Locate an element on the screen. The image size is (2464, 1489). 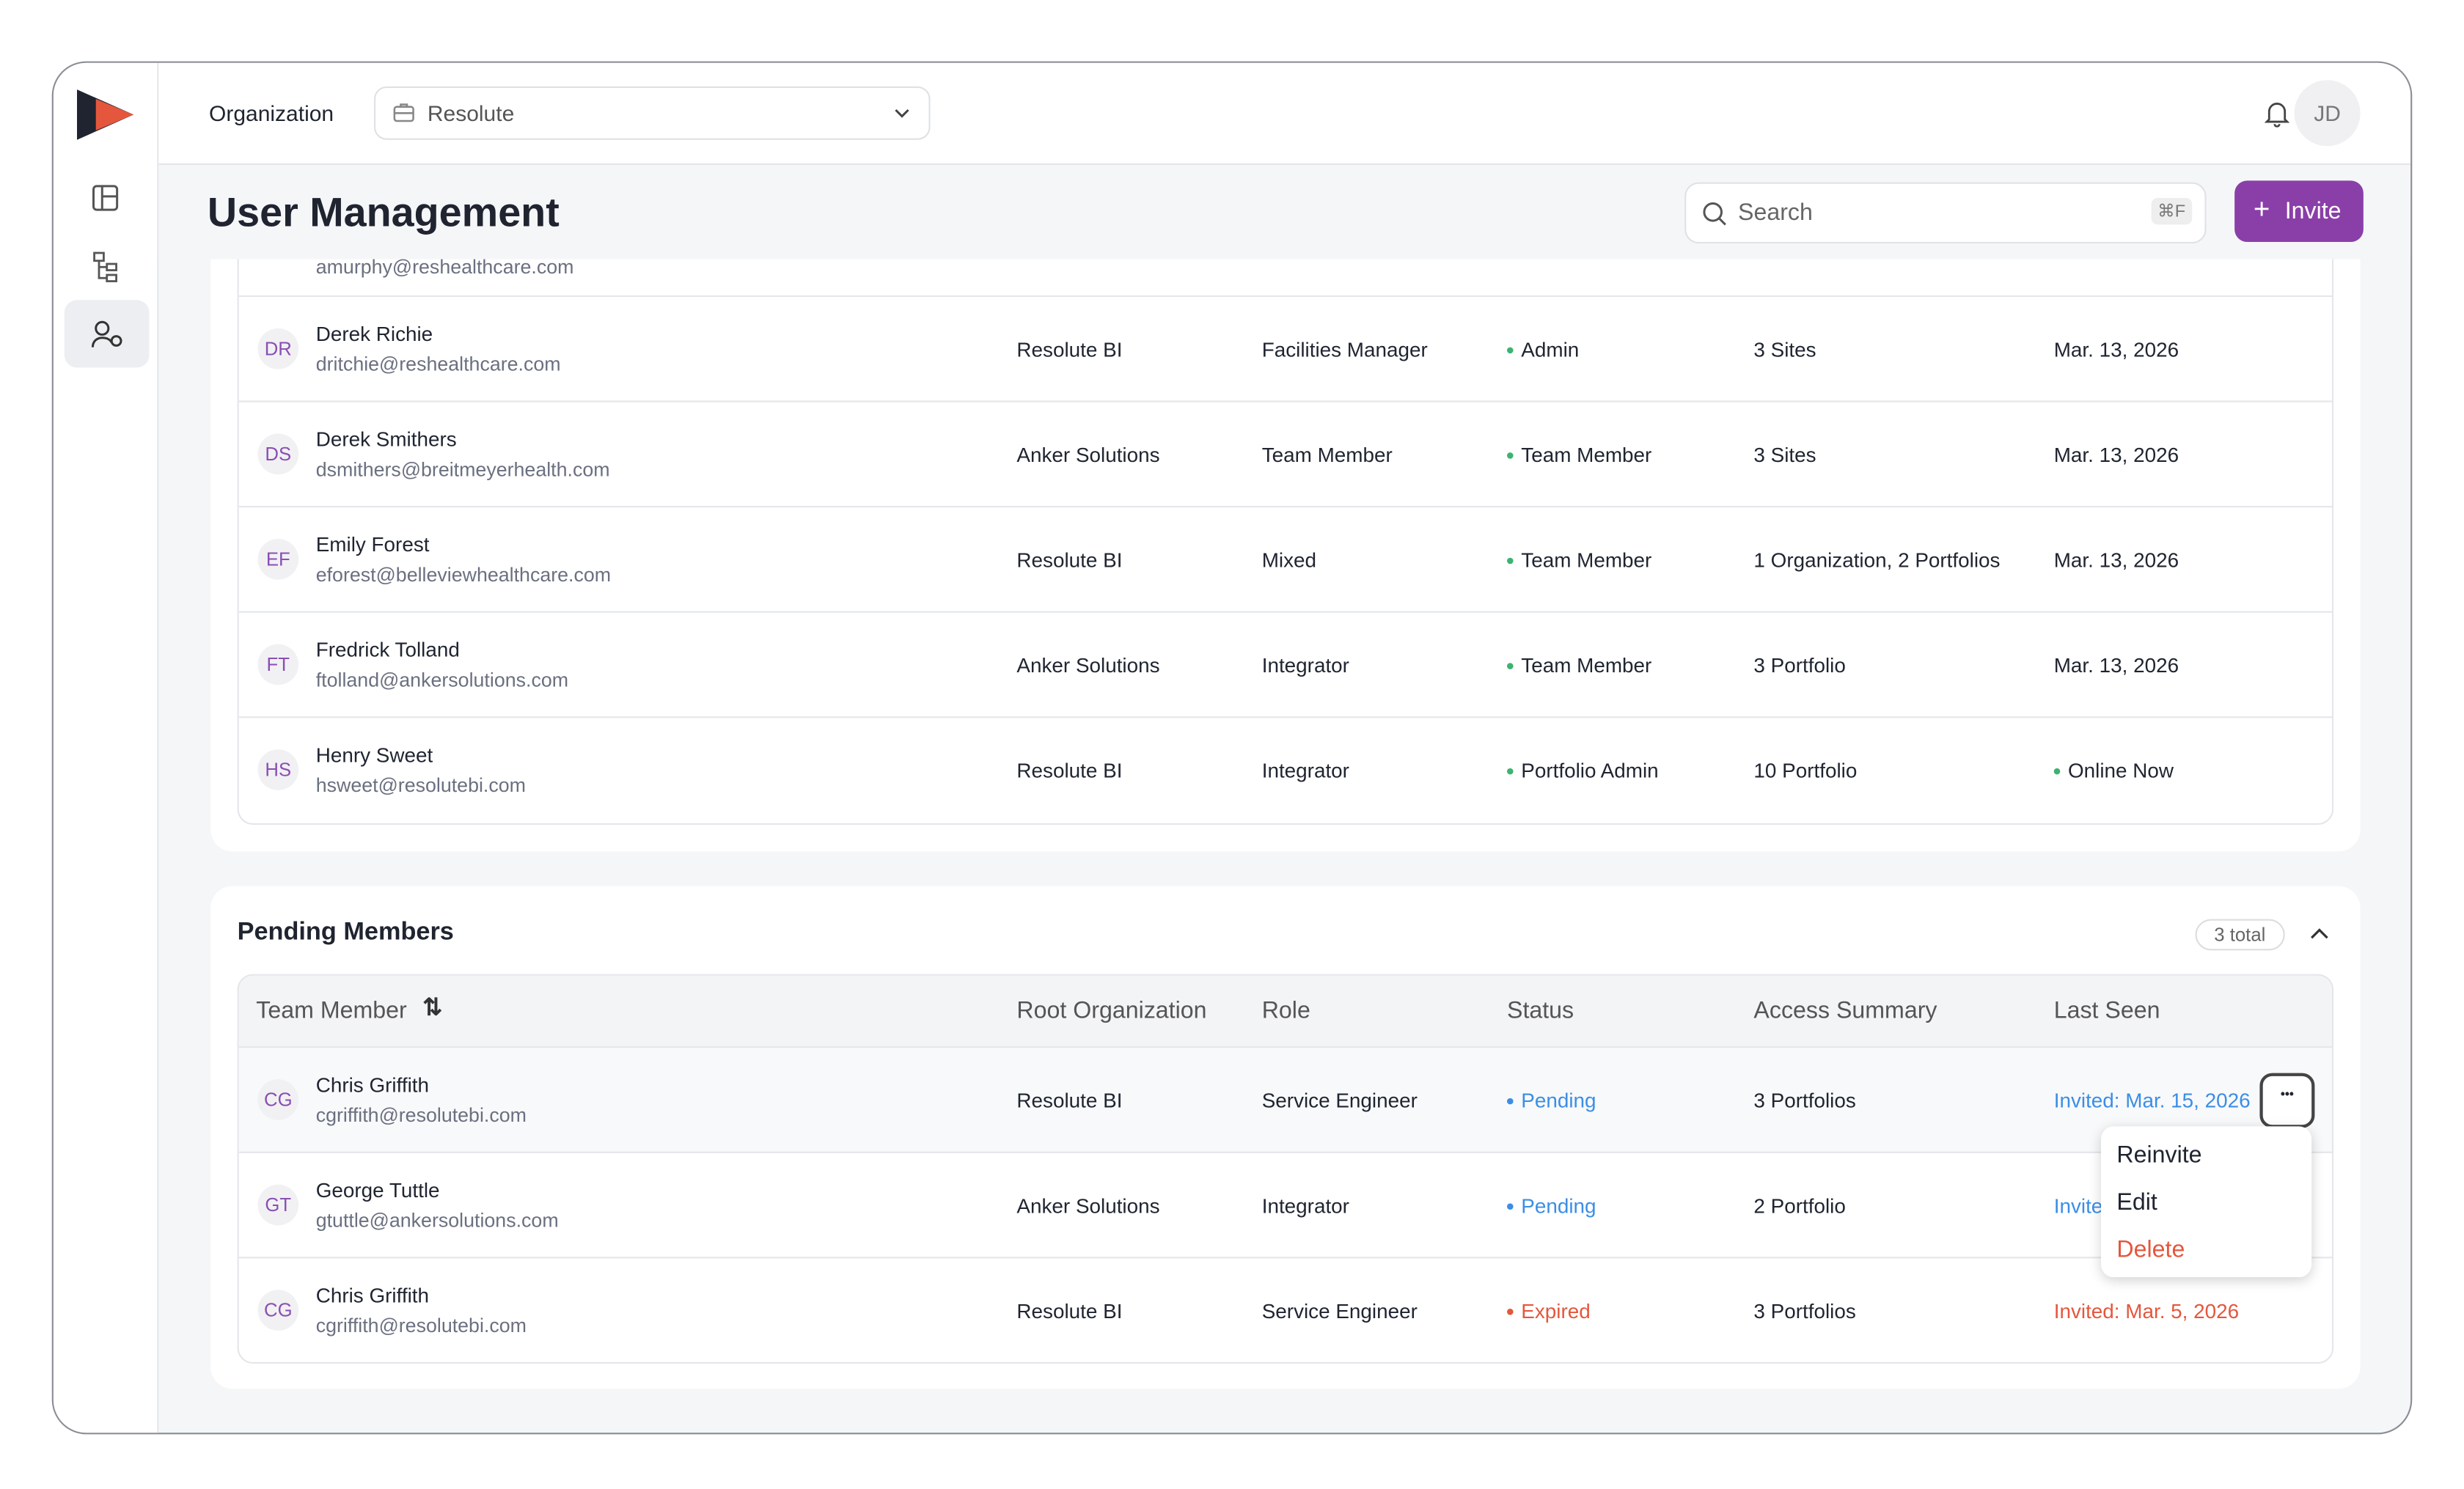
email: dsmithers@breitmeyerhealth.com is located at coordinates (462, 469).